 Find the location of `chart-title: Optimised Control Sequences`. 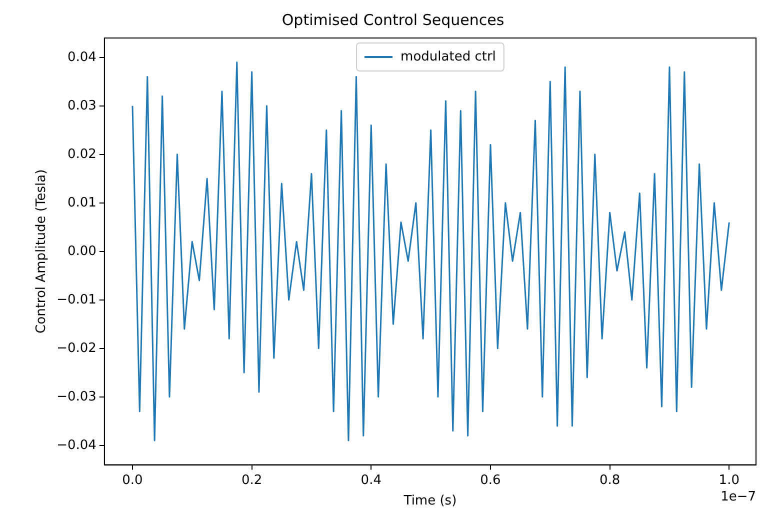

chart-title: Optimised Control Sequences is located at coordinates (393, 19).